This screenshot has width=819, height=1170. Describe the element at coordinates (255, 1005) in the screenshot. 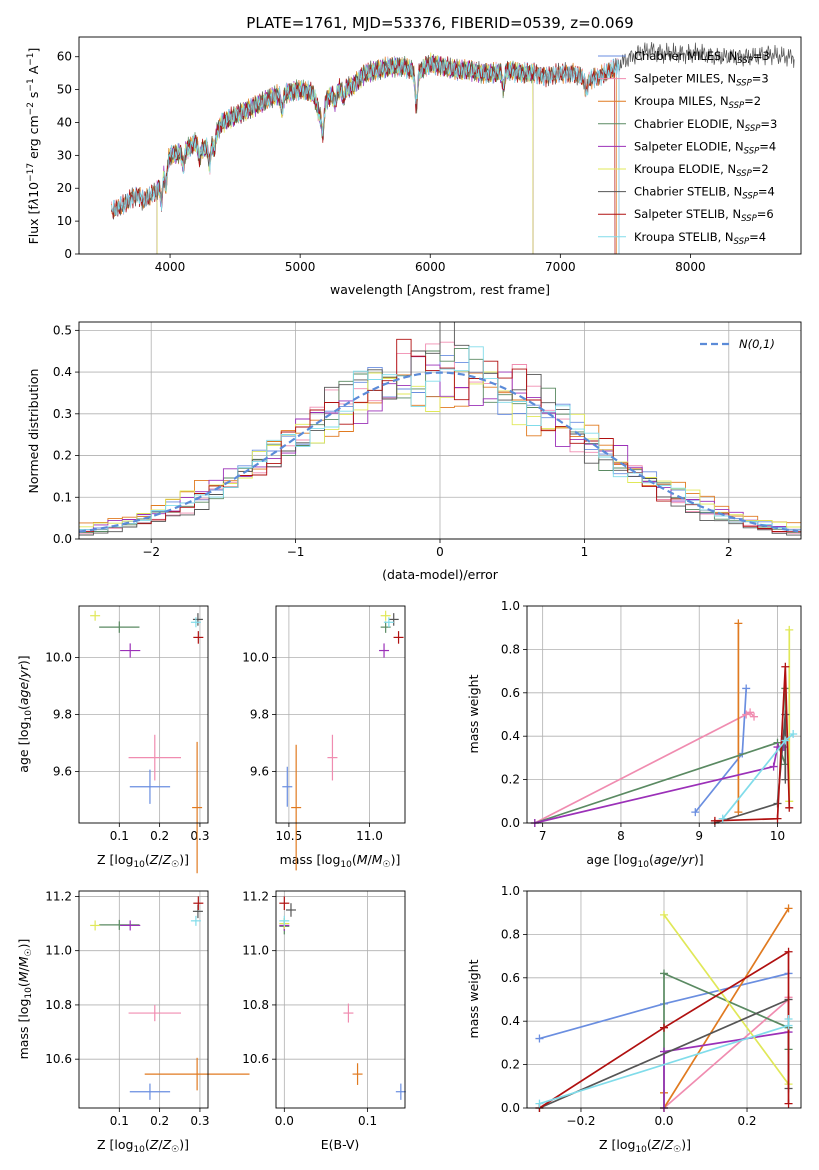

I see `ebv-mass-ytick-label: 10.8` at that location.